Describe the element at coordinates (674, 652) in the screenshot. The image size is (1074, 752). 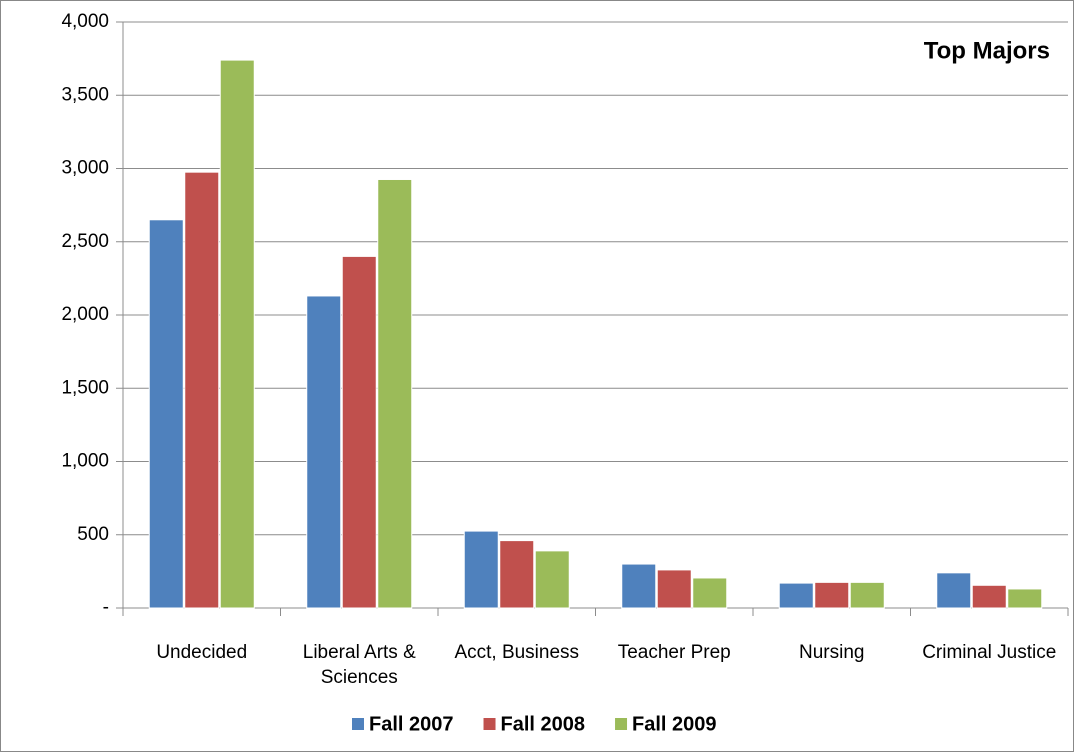
I see `x-tick-label: Teacher Prep` at that location.